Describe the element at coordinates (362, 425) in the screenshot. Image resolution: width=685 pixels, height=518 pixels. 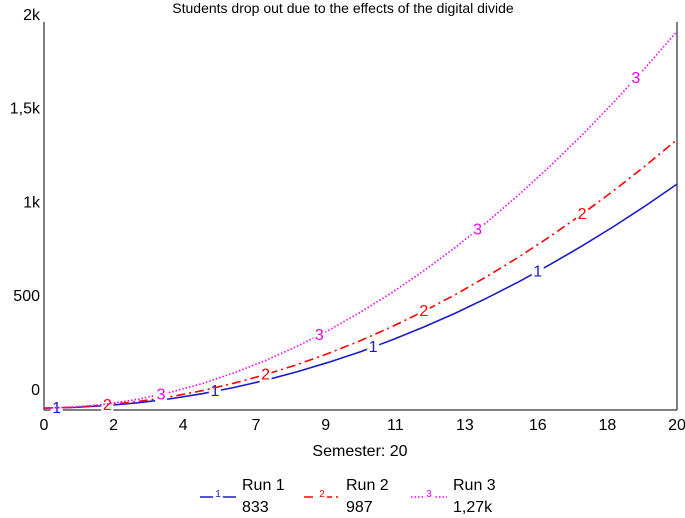
I see `x-axis-ticks: 0 2 4 7 9 11 13 16 18 20` at that location.